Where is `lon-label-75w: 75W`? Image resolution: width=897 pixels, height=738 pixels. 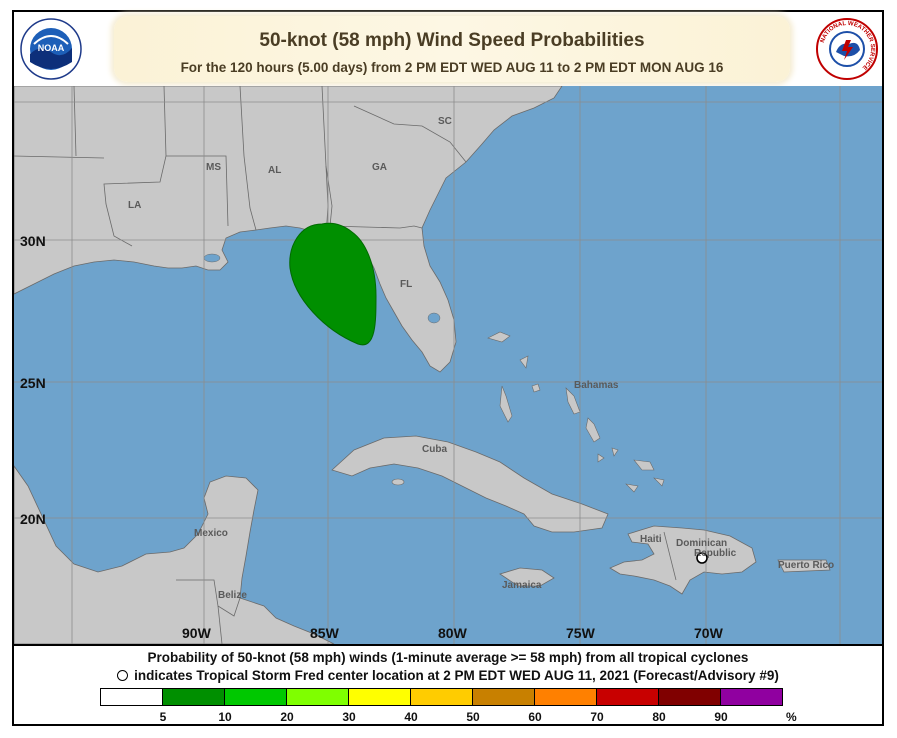
lon-label-75w: 75W is located at coordinates (581, 633).